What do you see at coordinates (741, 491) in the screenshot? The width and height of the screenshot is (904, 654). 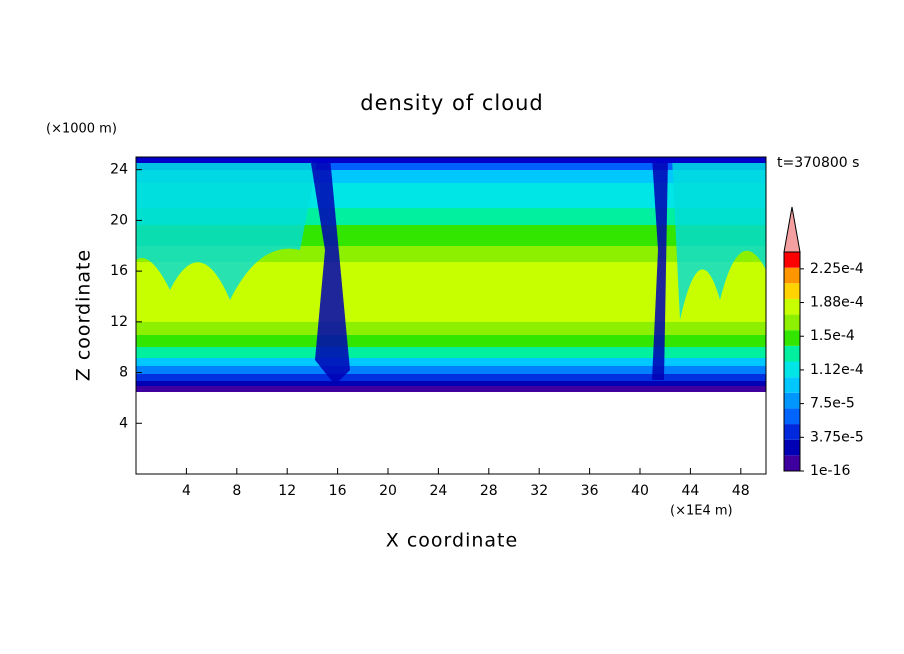 I see `x-tick-label: 48` at bounding box center [741, 491].